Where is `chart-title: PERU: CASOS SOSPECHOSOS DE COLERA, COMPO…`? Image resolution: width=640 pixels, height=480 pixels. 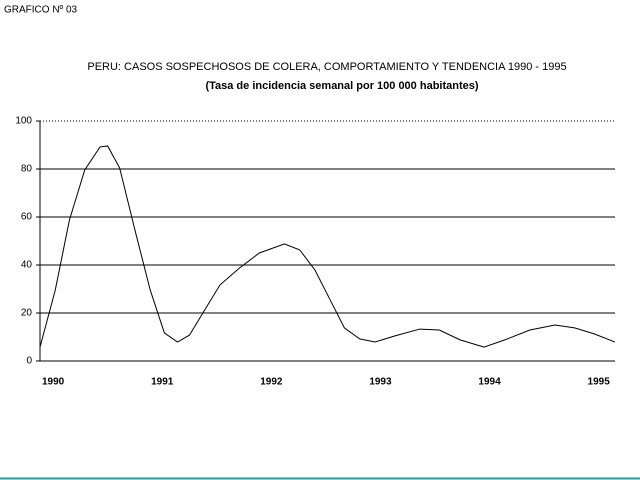 chart-title: PERU: CASOS SOSPECHOSOS DE COLERA, COMPO… is located at coordinates (326, 67).